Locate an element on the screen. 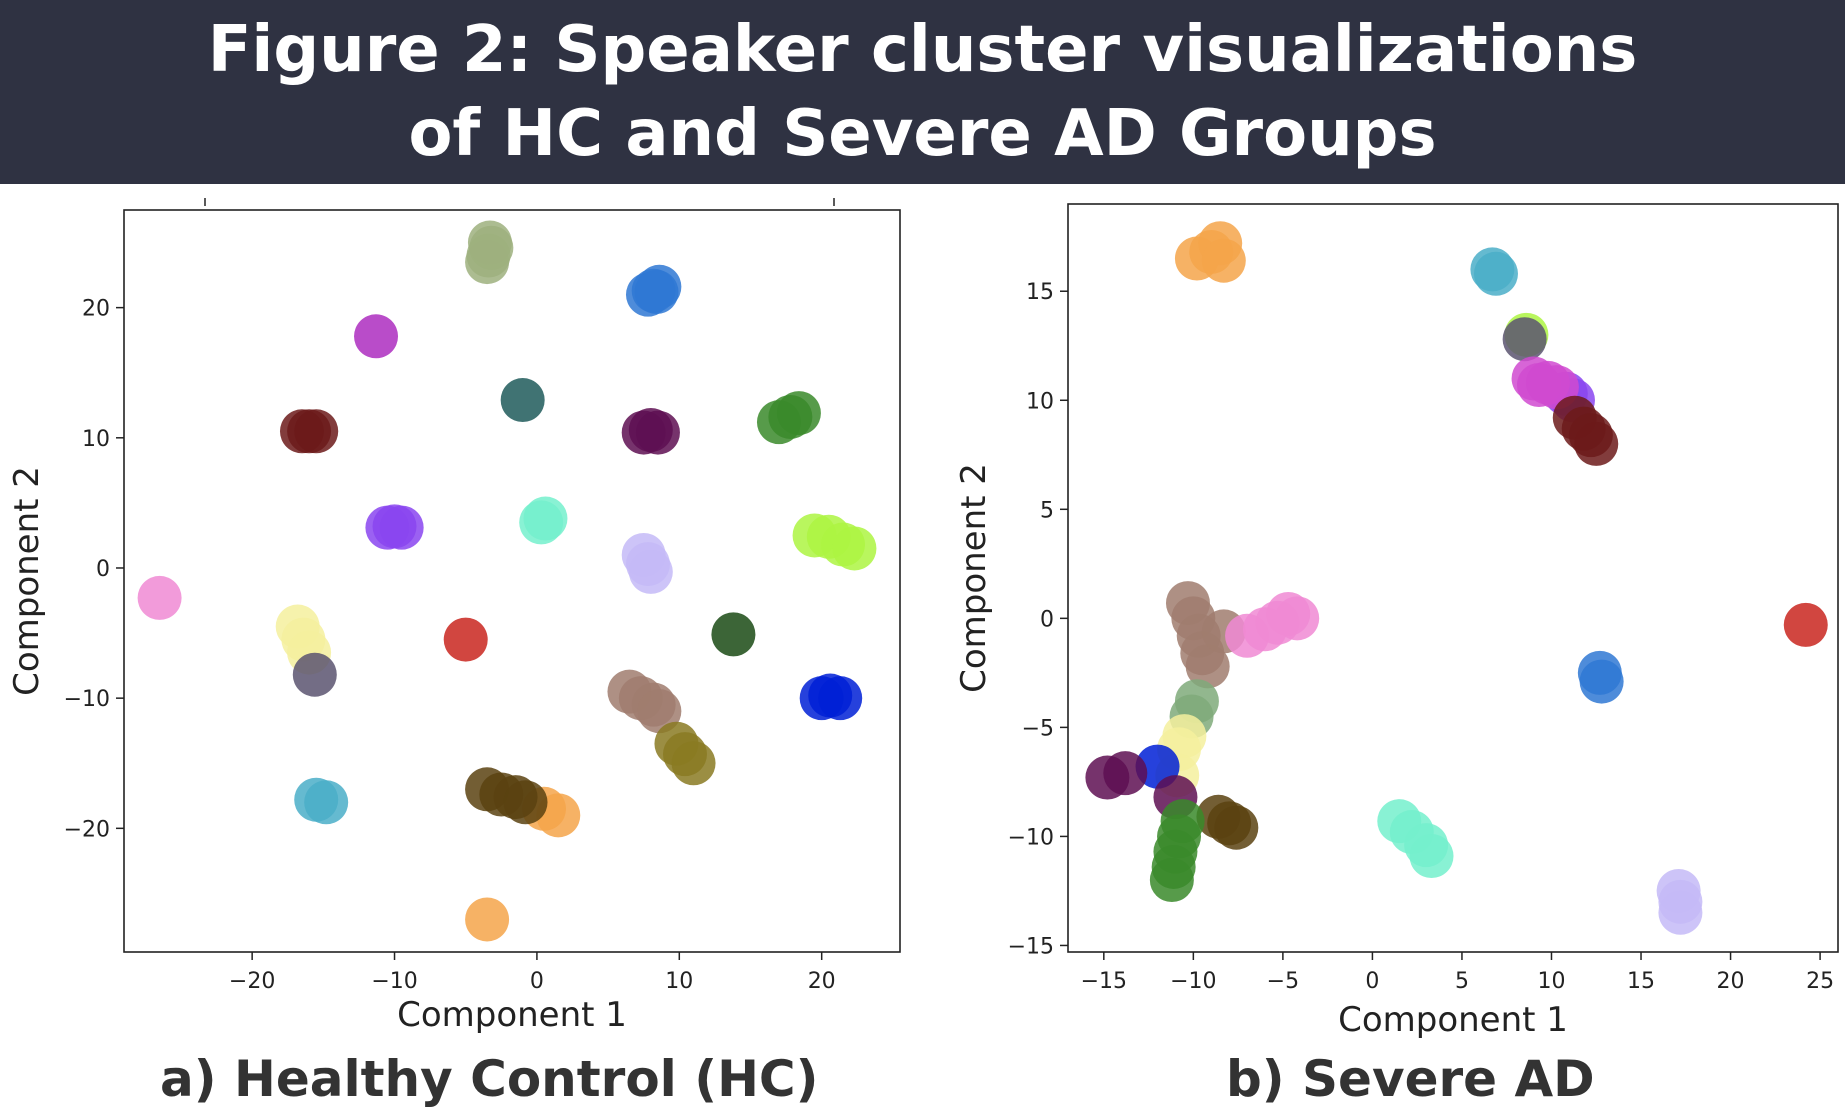  caption-healthy-control: a) Healthy Control (HC) is located at coordinates (489, 1079).